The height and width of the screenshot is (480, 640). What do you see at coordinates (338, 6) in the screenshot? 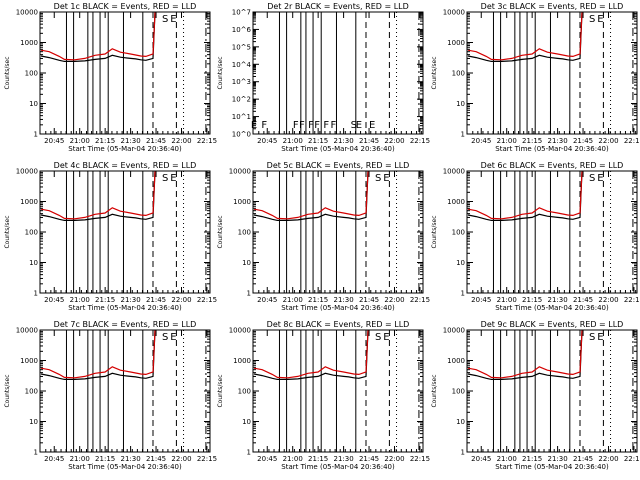
I see `chart-title: Det 2r BLACK = Events, RED = LLD` at bounding box center [338, 6].